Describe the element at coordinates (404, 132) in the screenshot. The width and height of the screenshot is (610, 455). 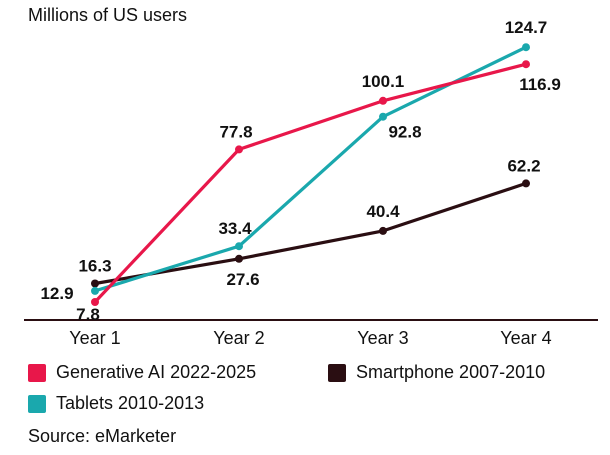
I see `data-label: 92.8` at that location.